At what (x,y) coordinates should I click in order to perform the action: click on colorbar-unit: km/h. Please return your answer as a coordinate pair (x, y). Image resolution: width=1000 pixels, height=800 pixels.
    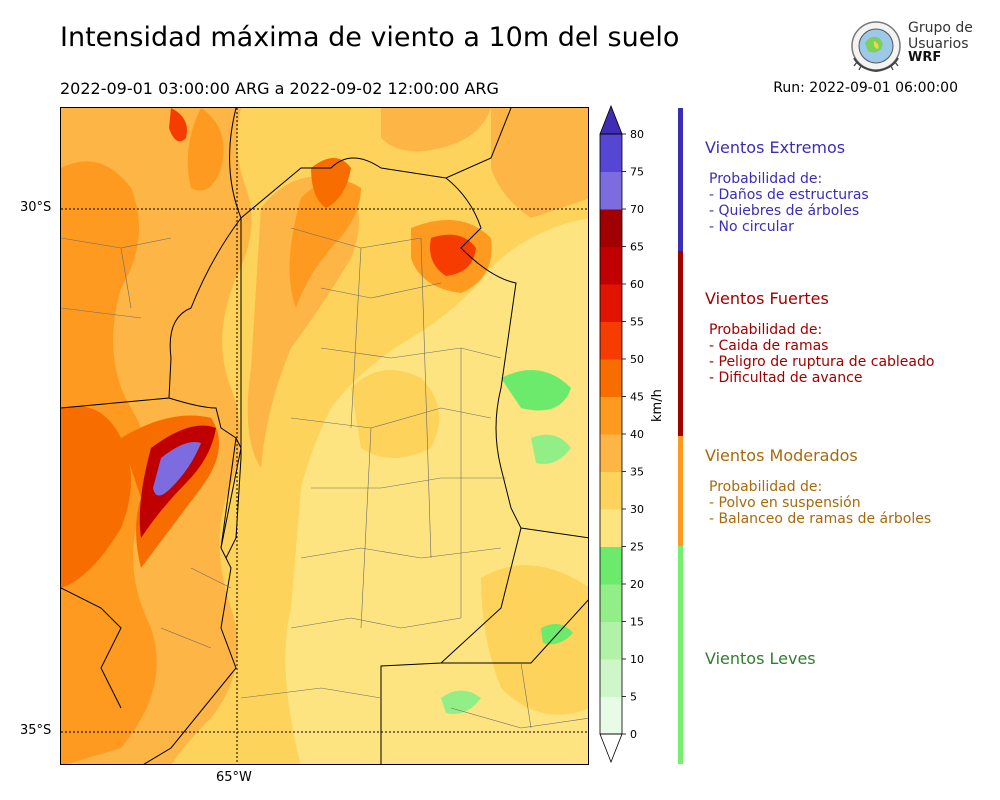
    Looking at the image, I should click on (657, 405).